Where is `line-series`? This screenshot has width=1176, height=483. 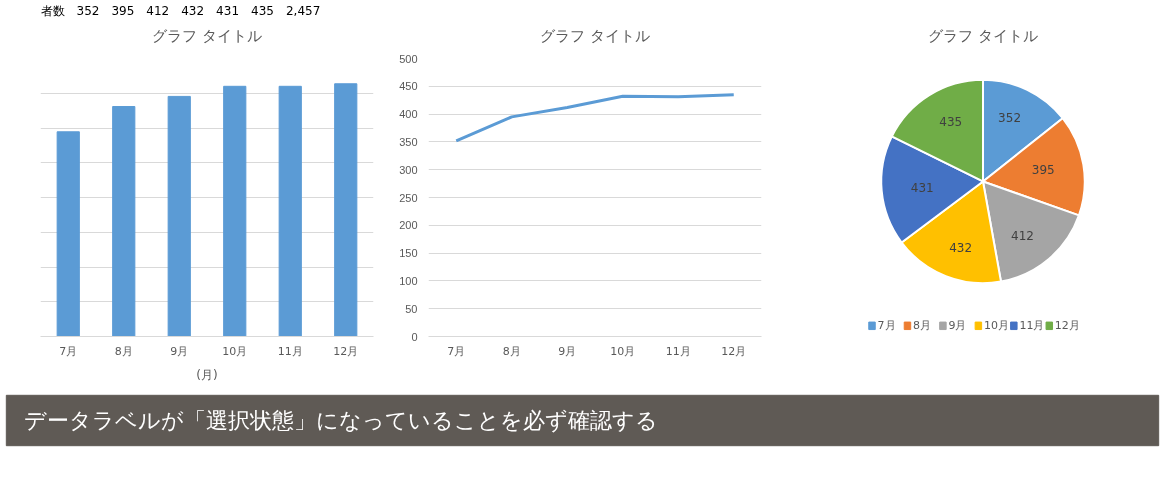 line-series is located at coordinates (595, 118).